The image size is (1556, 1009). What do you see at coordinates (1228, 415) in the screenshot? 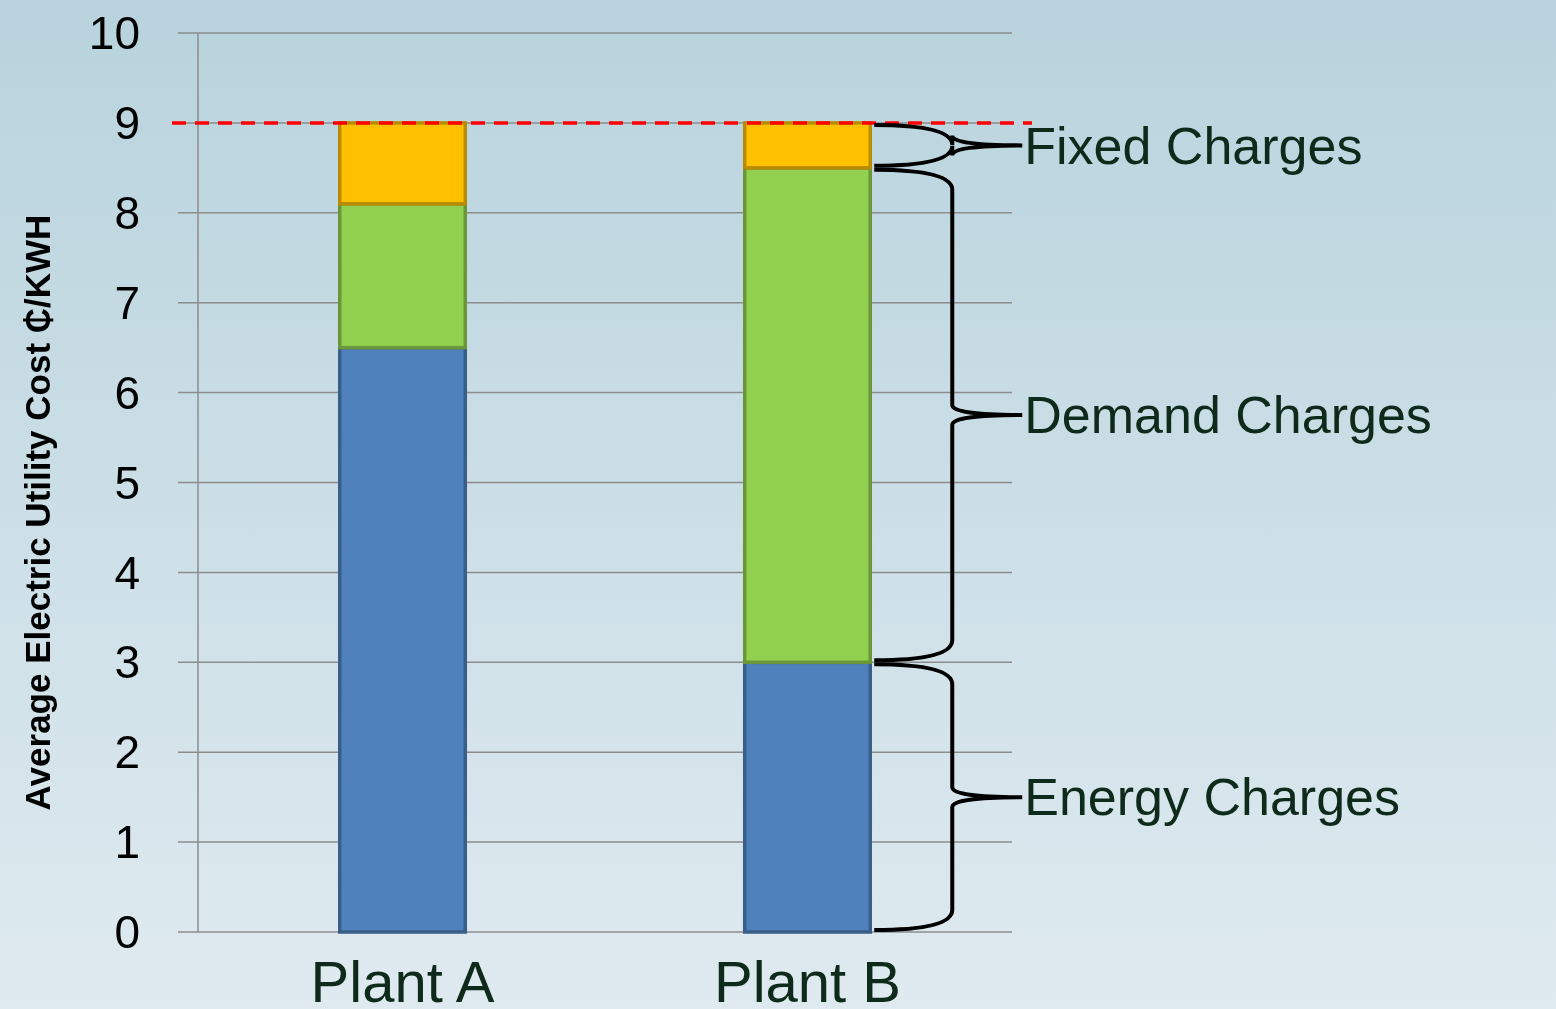
I see `text: Demand Charges` at bounding box center [1228, 415].